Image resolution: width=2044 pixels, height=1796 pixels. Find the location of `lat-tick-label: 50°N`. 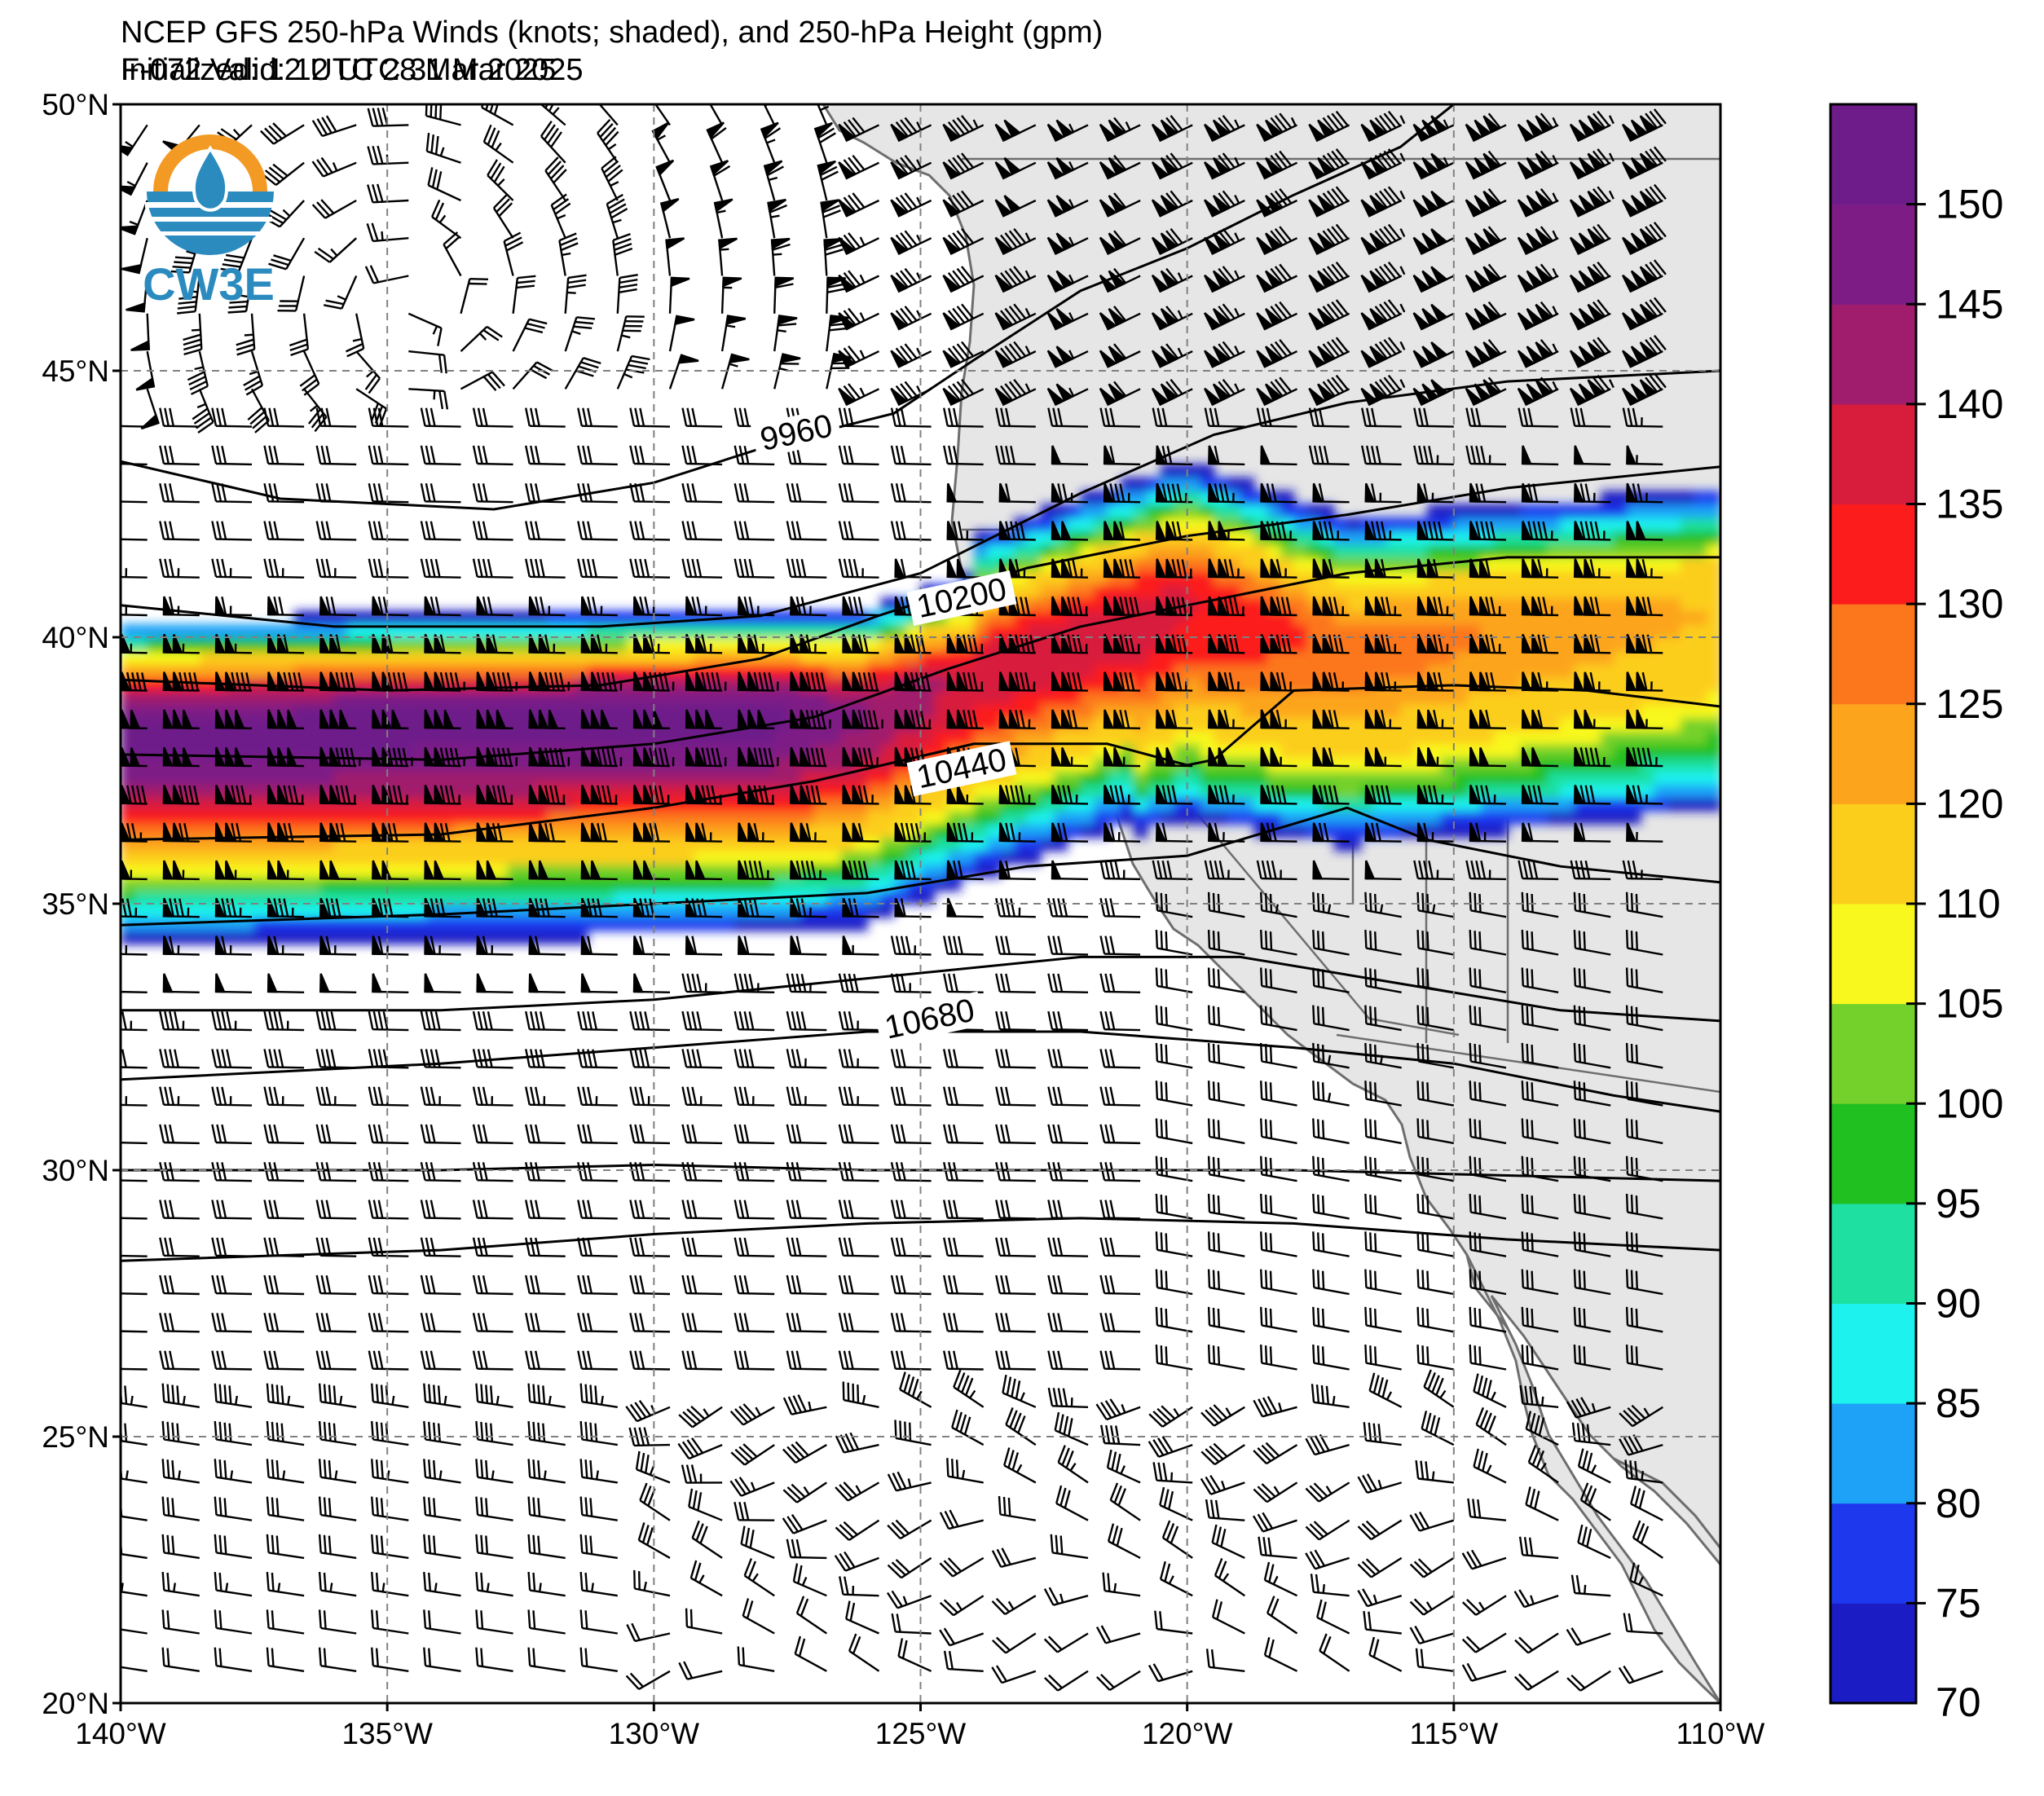

lat-tick-label: 50°N is located at coordinates (75, 104).